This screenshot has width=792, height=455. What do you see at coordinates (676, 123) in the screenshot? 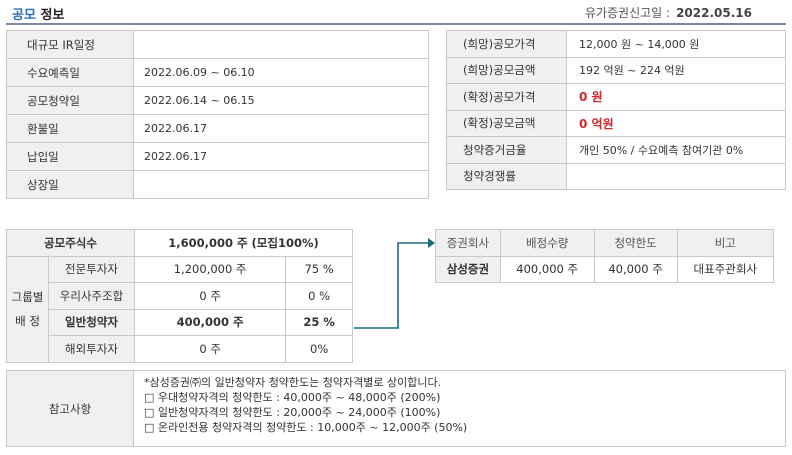
I see `pricing-value: 0 억원` at bounding box center [676, 123].